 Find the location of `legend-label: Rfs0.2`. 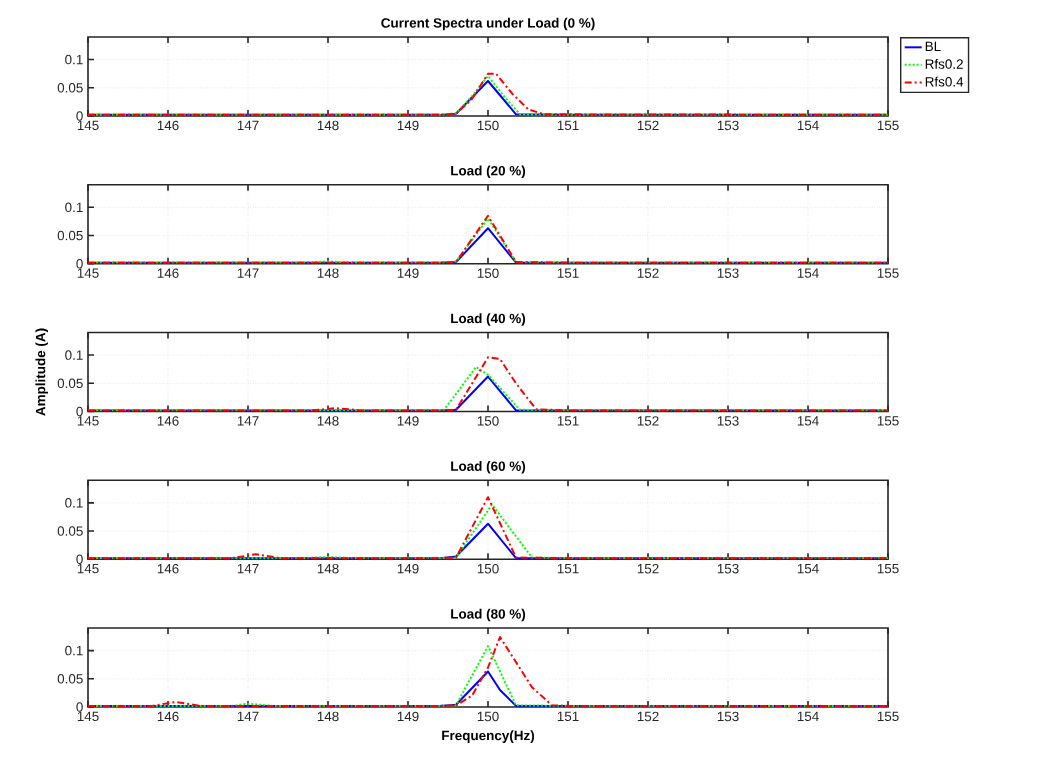

legend-label: Rfs0.2 is located at coordinates (944, 63).